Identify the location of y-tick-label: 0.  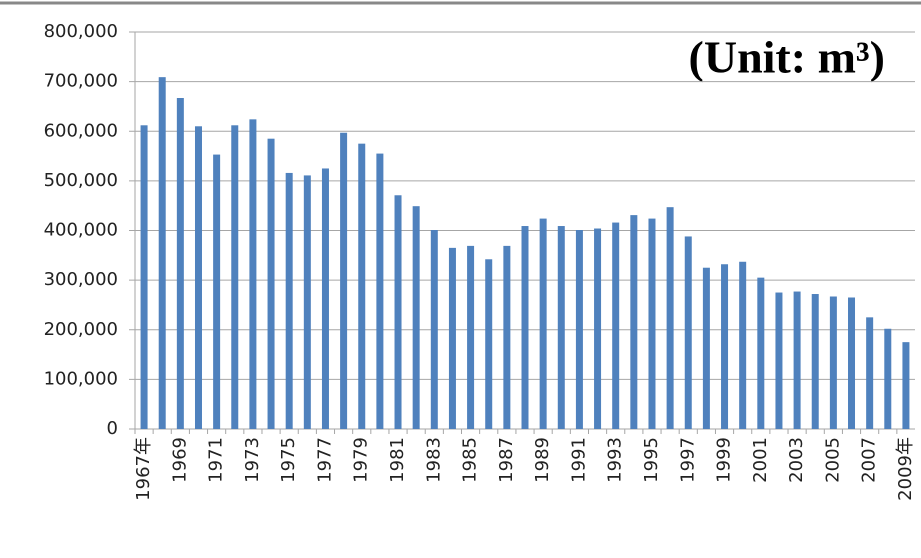
(112, 428).